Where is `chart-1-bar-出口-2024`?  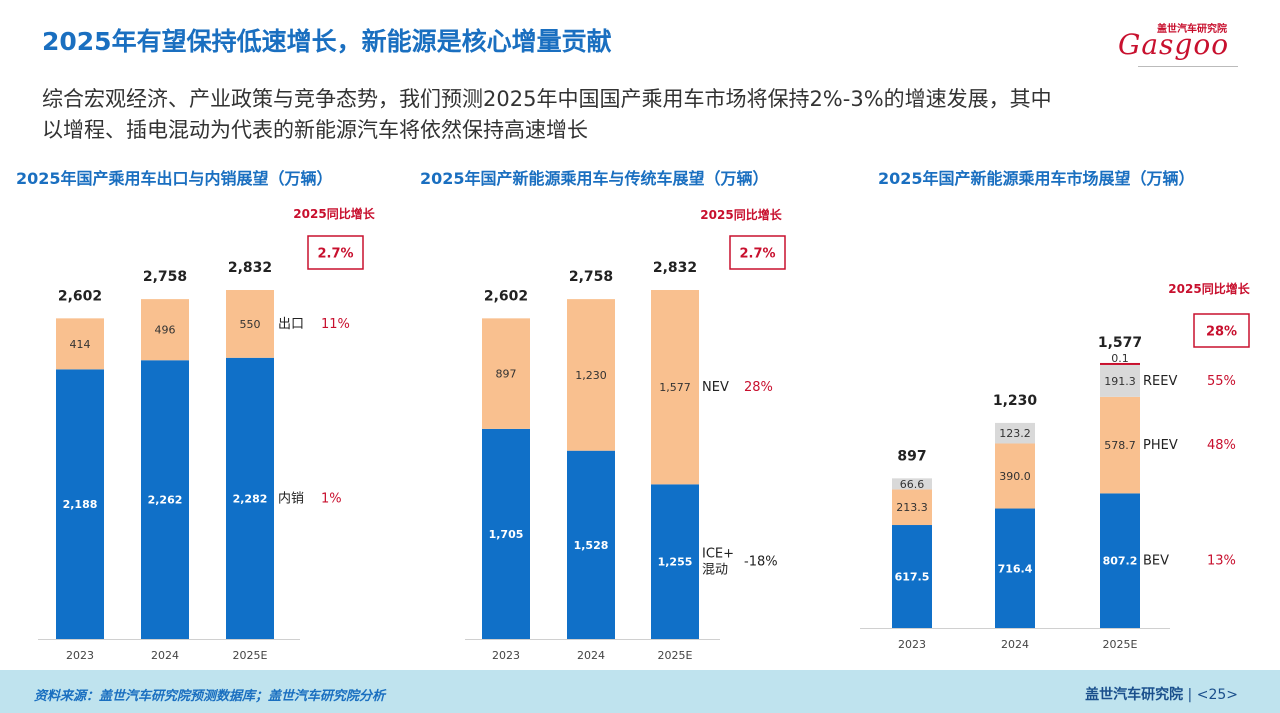
chart-1-bar-出口-2024 is located at coordinates (165, 330).